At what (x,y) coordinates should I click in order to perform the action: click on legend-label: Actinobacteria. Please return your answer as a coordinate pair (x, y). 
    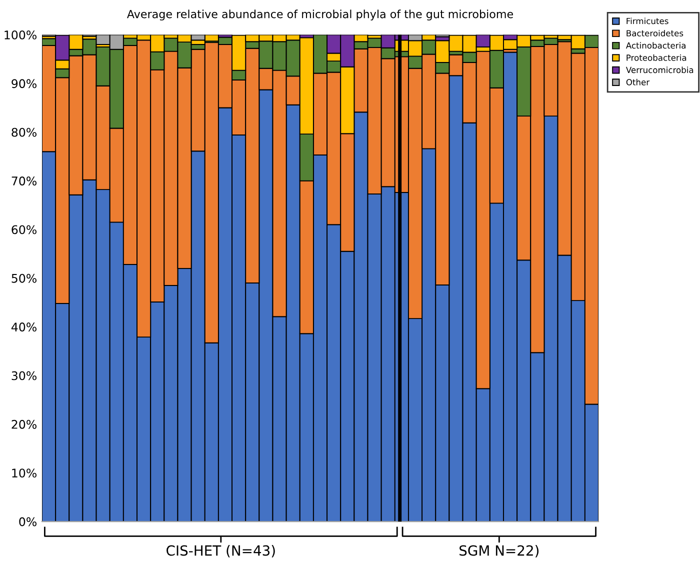
    Looking at the image, I should click on (656, 45).